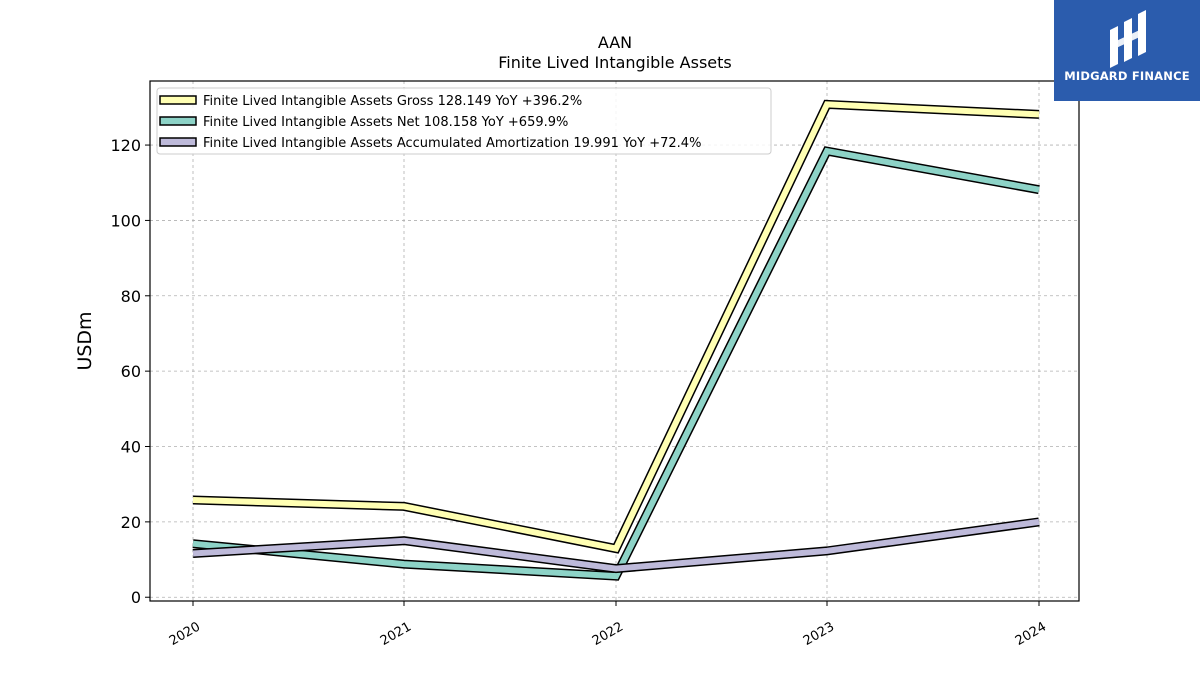 The image size is (1200, 675). Describe the element at coordinates (608, 634) in the screenshot. I see `x-tick-label: 2022` at that location.